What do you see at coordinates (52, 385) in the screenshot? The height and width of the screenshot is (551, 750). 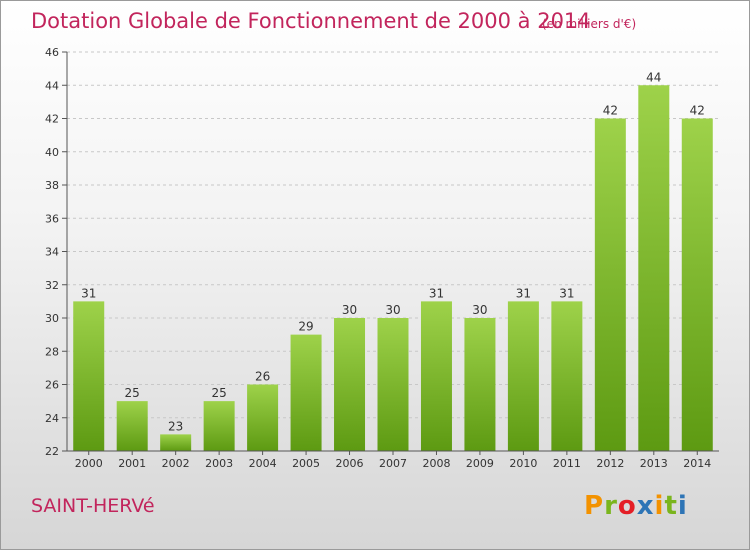 I see `y-tick-label: 26` at bounding box center [52, 385].